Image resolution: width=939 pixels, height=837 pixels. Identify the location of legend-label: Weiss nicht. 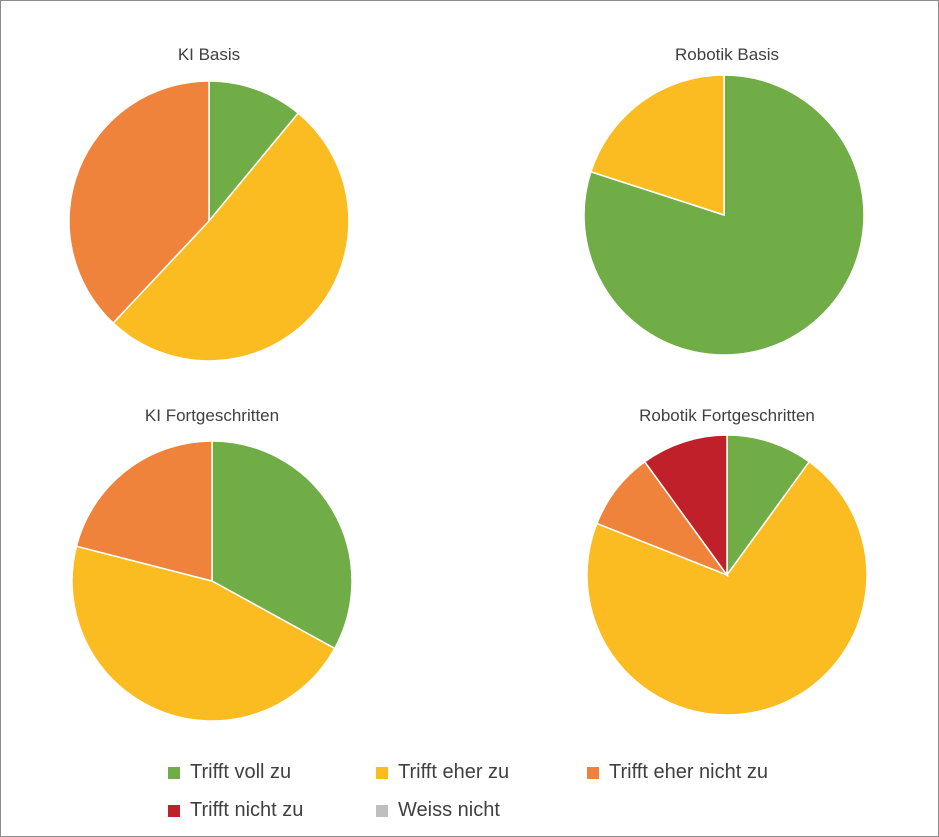
(449, 810).